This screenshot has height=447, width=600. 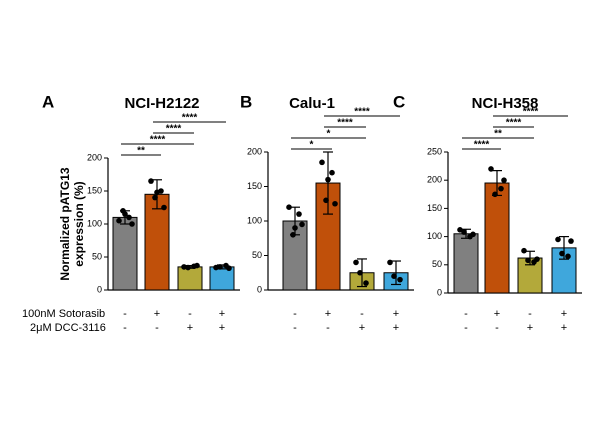 I want to click on y-axis-label: Normalized pATG13, so click(x=65, y=223).